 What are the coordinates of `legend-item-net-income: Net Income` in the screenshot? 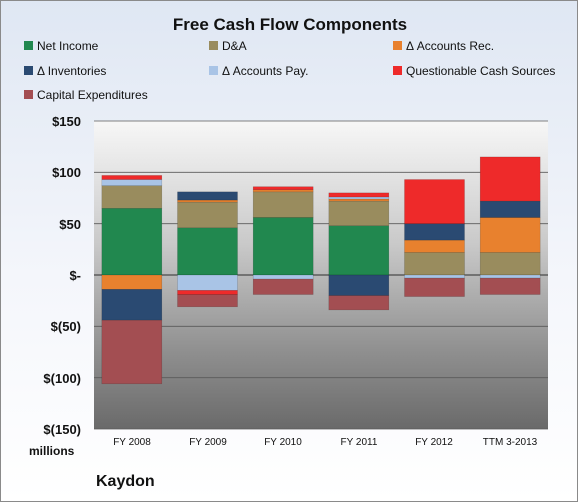 It's located at (61, 46).